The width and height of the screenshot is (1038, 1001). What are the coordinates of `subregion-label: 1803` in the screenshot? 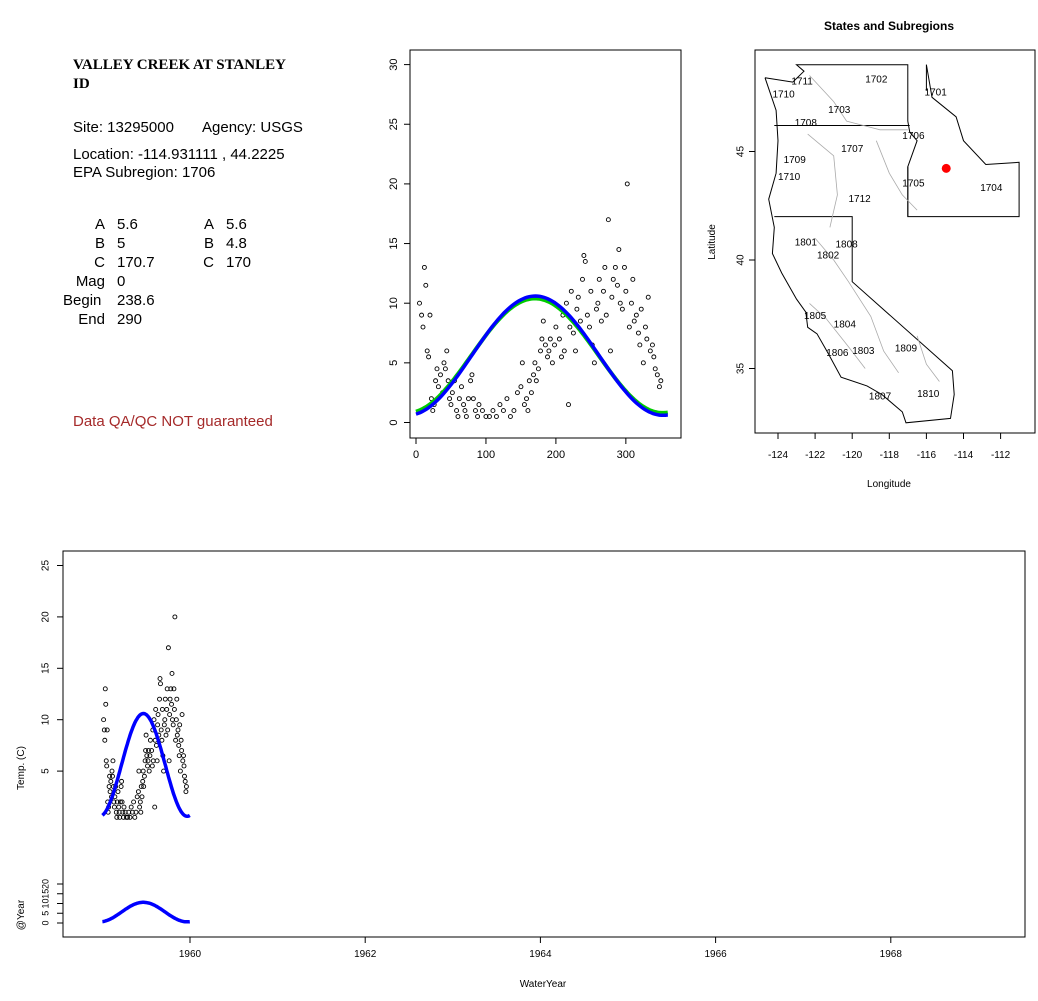 It's located at (863, 351).